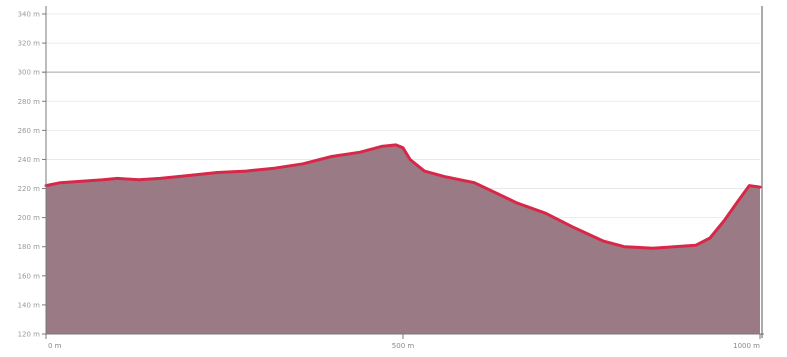  What do you see at coordinates (29, 305) in the screenshot?
I see `y-tick-label: 140 m` at bounding box center [29, 305].